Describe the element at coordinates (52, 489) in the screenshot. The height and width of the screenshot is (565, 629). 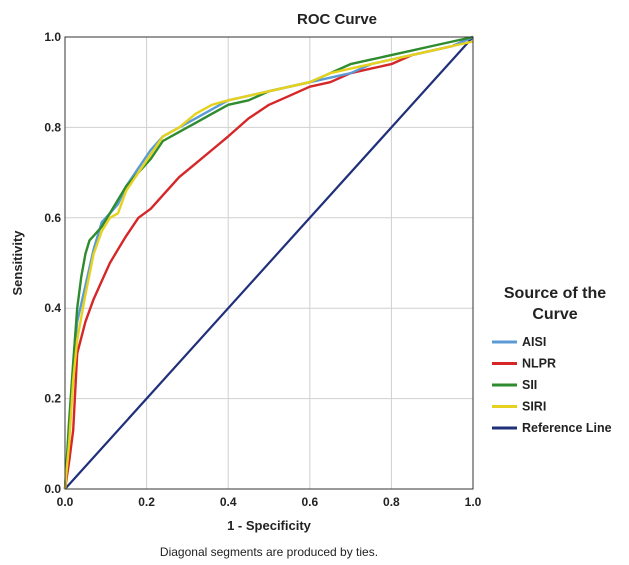
I see `y-tick-label: 0.0` at that location.